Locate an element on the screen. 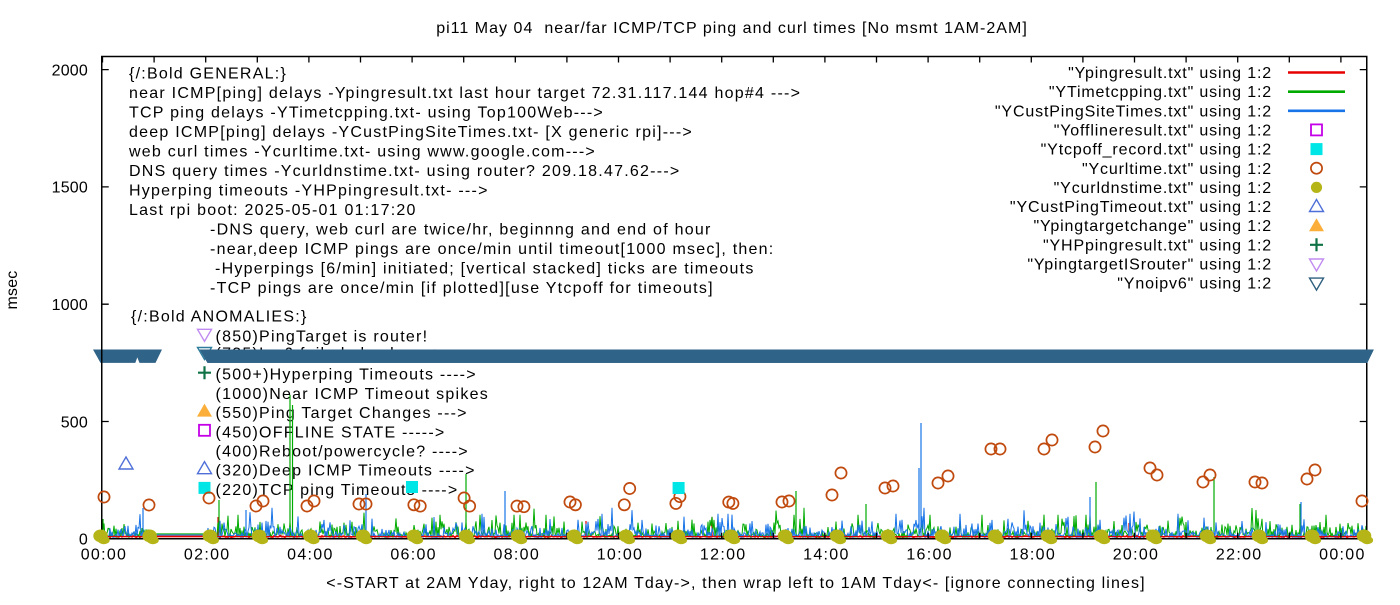 The height and width of the screenshot is (605, 1400). svg-text: (850)PingTarget is router! is located at coordinates (322, 336).